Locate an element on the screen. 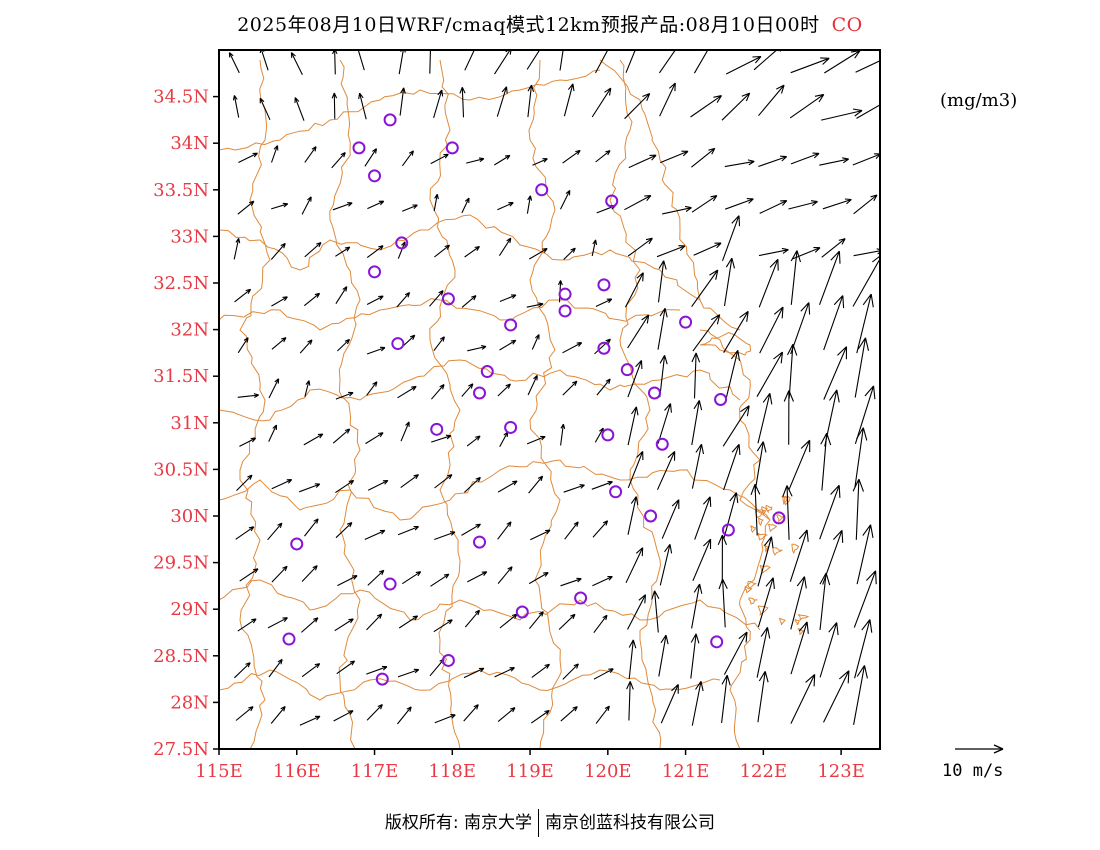 The width and height of the screenshot is (1100, 850). x-tick-label: 122E is located at coordinates (764, 771).